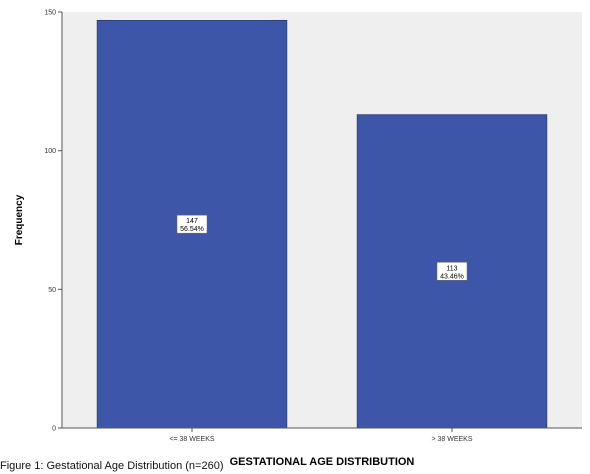  Describe the element at coordinates (322, 462) in the screenshot. I see `x-axis-title: GESTATIONAL AGE DISTRIBUTION` at that location.